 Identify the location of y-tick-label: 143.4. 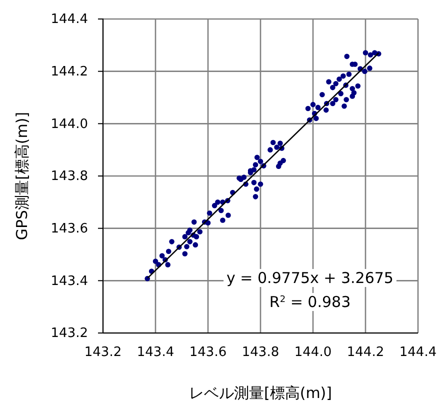
(69, 281).